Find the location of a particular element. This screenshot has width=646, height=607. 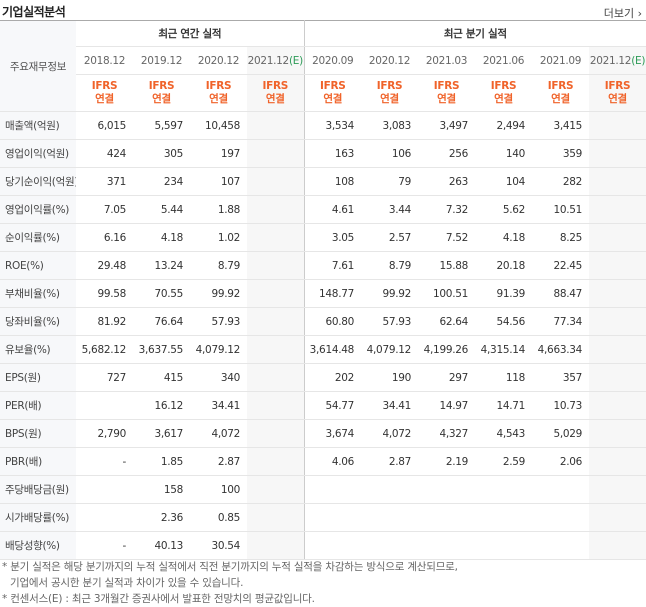

value-cell: 4.18 is located at coordinates (503, 237).